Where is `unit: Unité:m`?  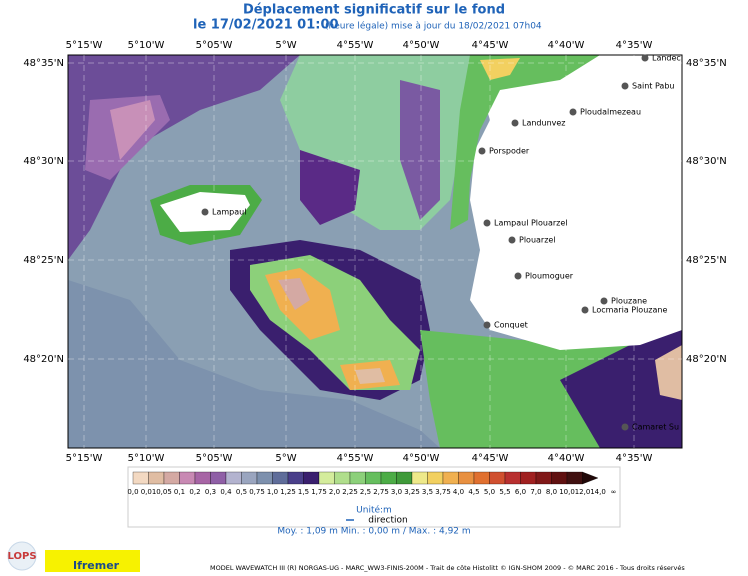
unit: Unité:m is located at coordinates (374, 510).